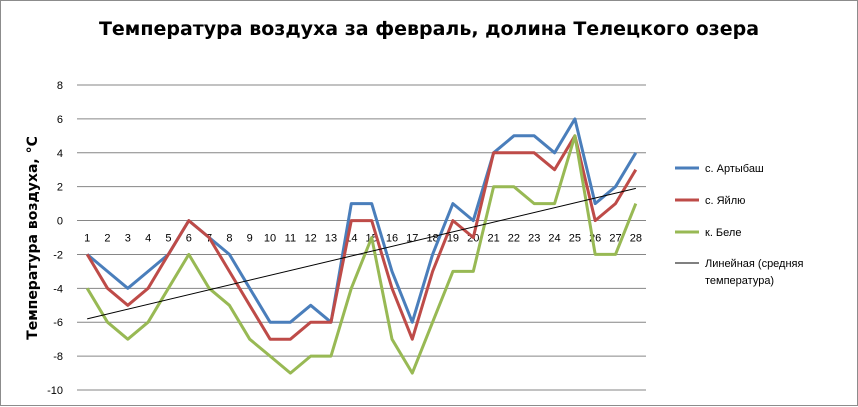 The height and width of the screenshot is (407, 858). Describe the element at coordinates (229, 239) in the screenshot. I see `x-tick-label: 8` at that location.